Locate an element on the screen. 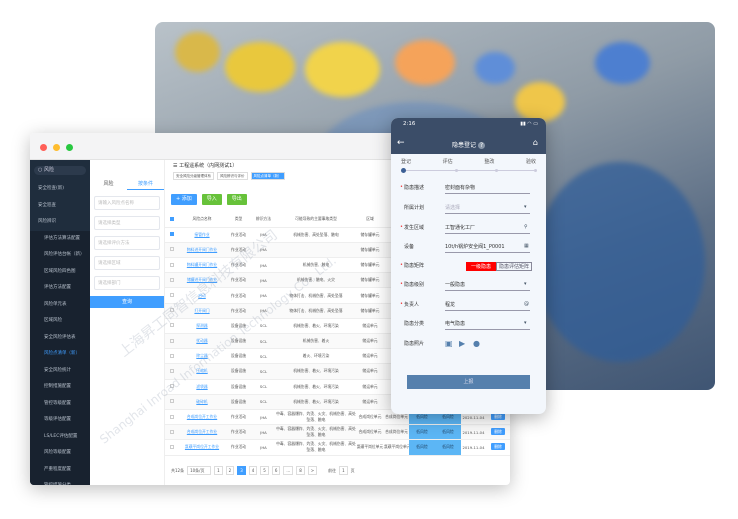  filter-input: 请选择评价方法 is located at coordinates (127, 243).